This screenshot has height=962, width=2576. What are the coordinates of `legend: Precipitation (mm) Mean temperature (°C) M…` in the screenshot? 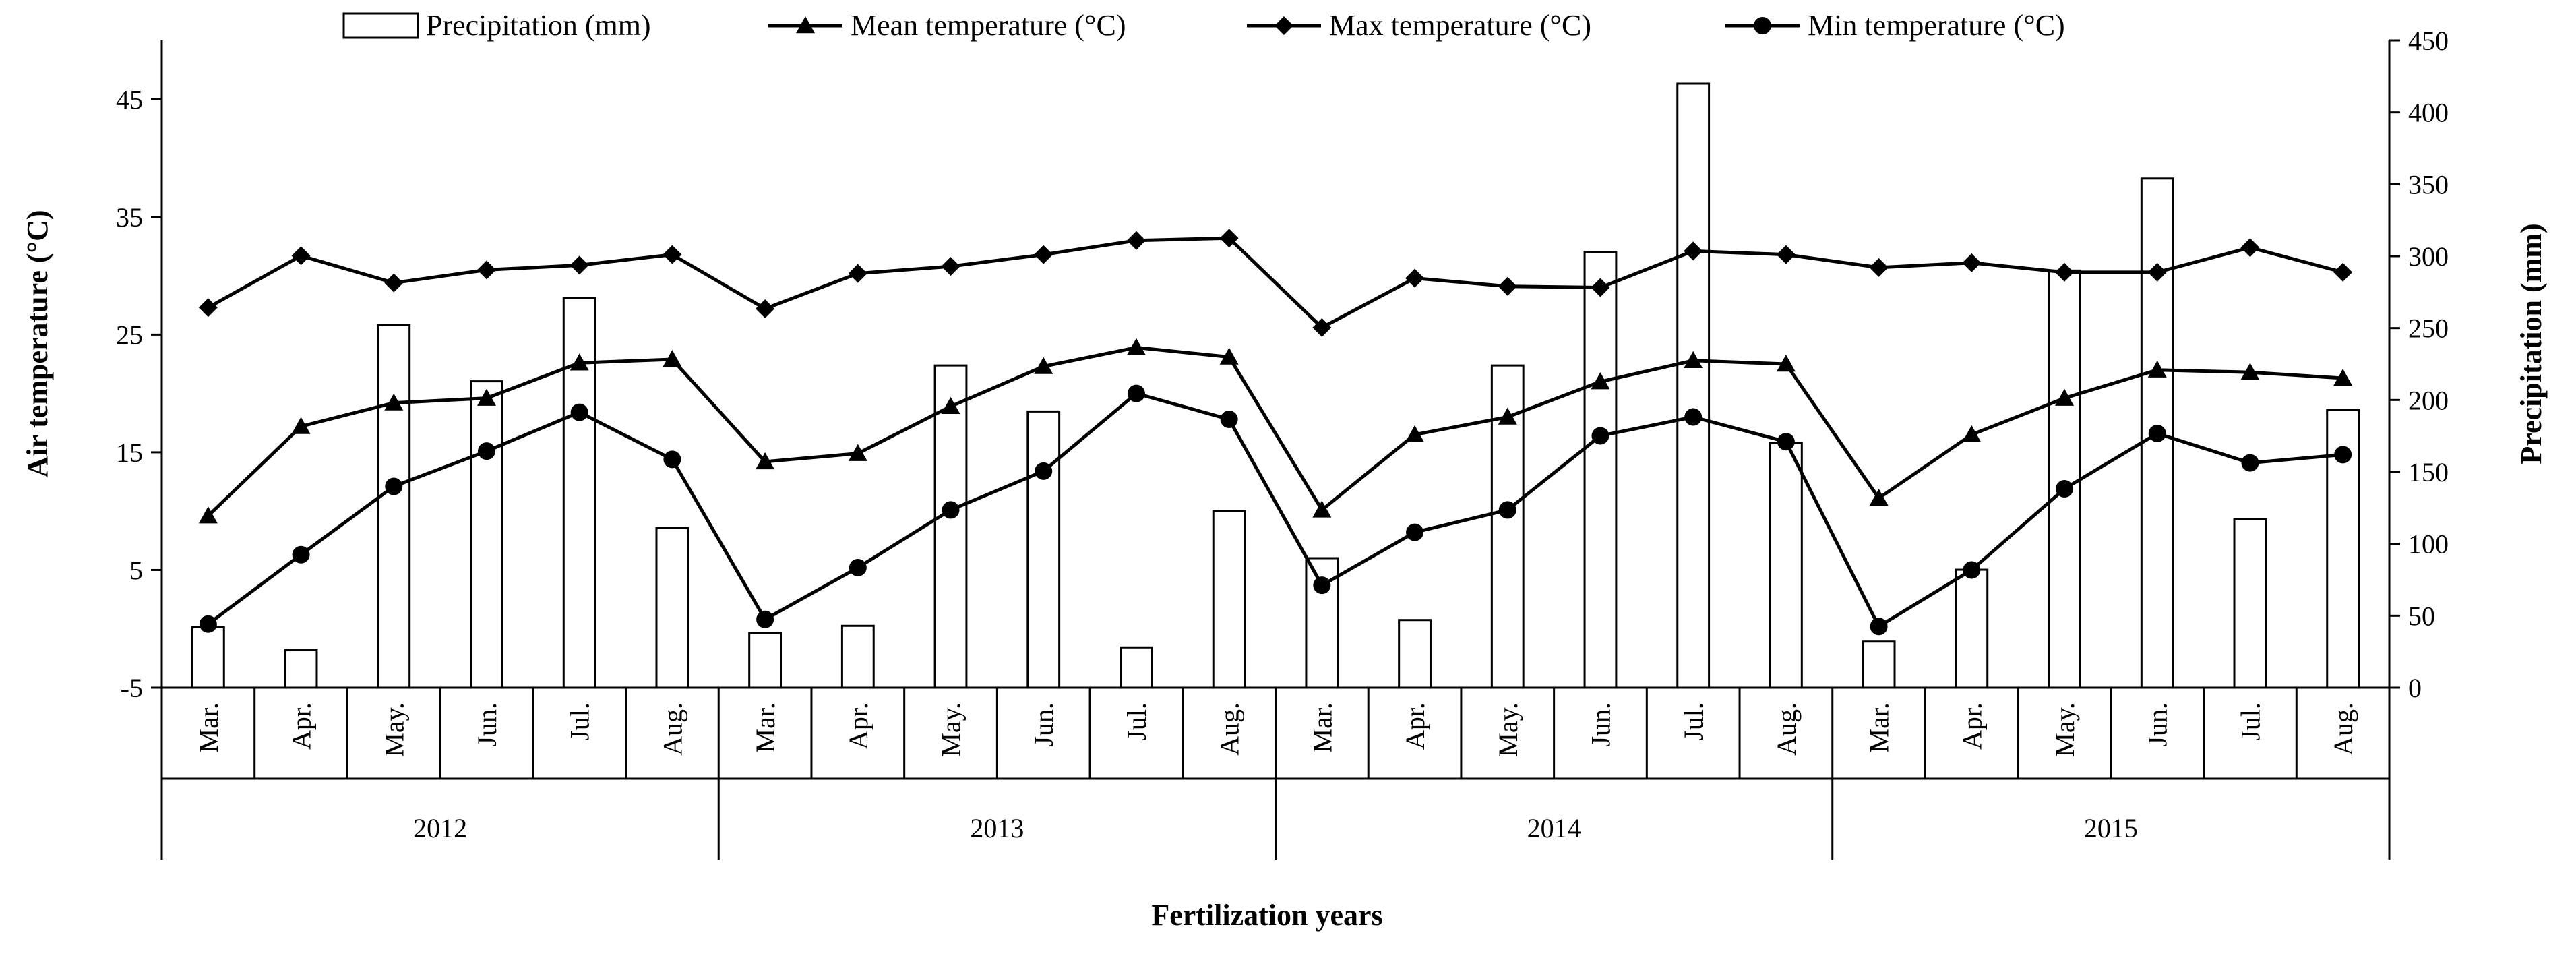 It's located at (1204, 25).